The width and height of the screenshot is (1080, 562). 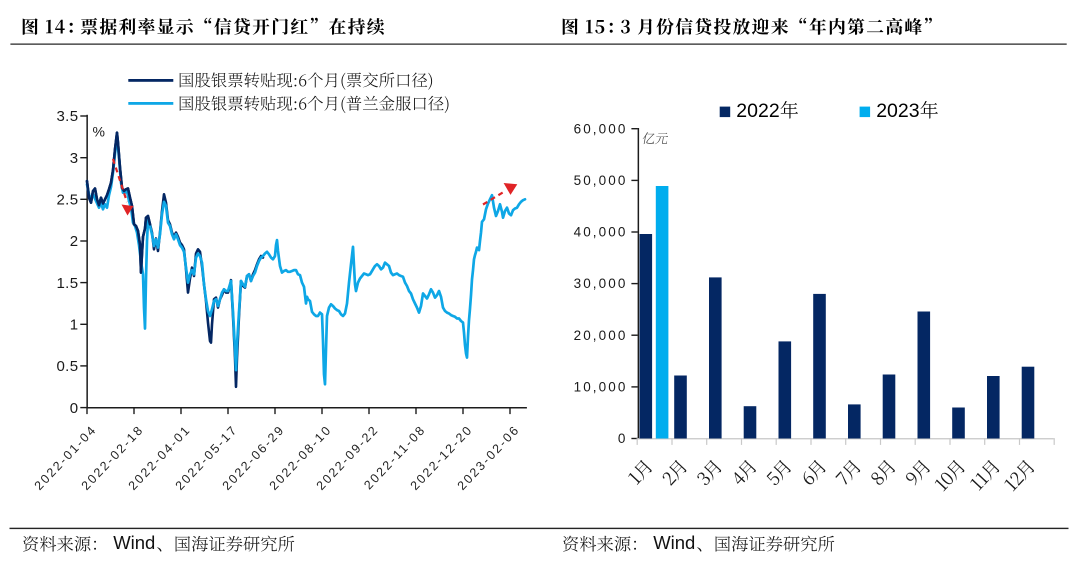 I want to click on svg-text: 10,000, so click(x=601, y=387).